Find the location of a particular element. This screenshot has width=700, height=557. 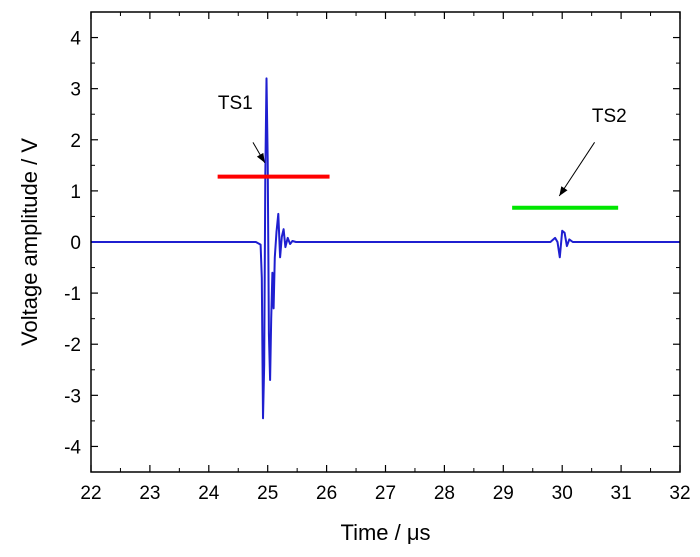

x-tick-label: 30 is located at coordinates (562, 493).